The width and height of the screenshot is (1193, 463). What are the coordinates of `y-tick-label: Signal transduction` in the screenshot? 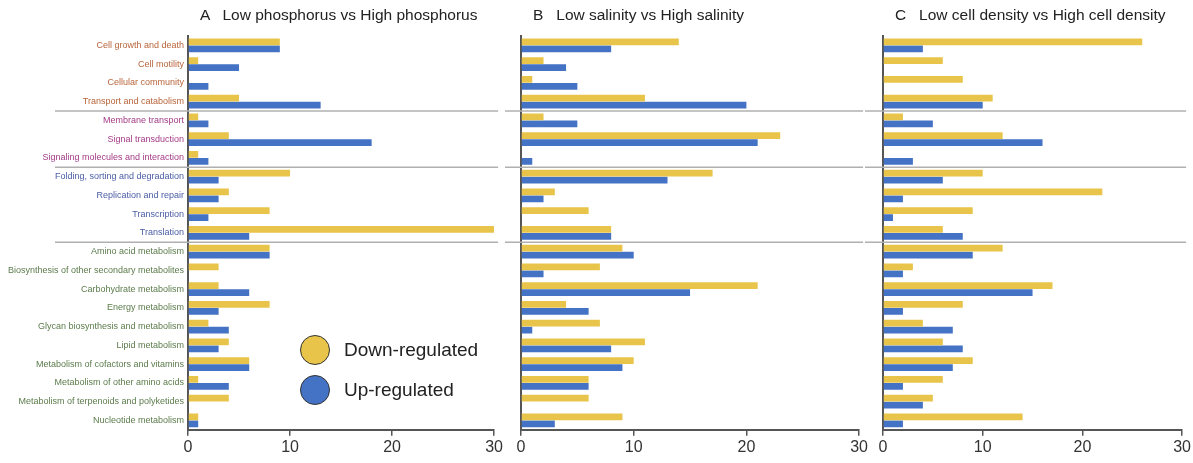 It's located at (145, 138).